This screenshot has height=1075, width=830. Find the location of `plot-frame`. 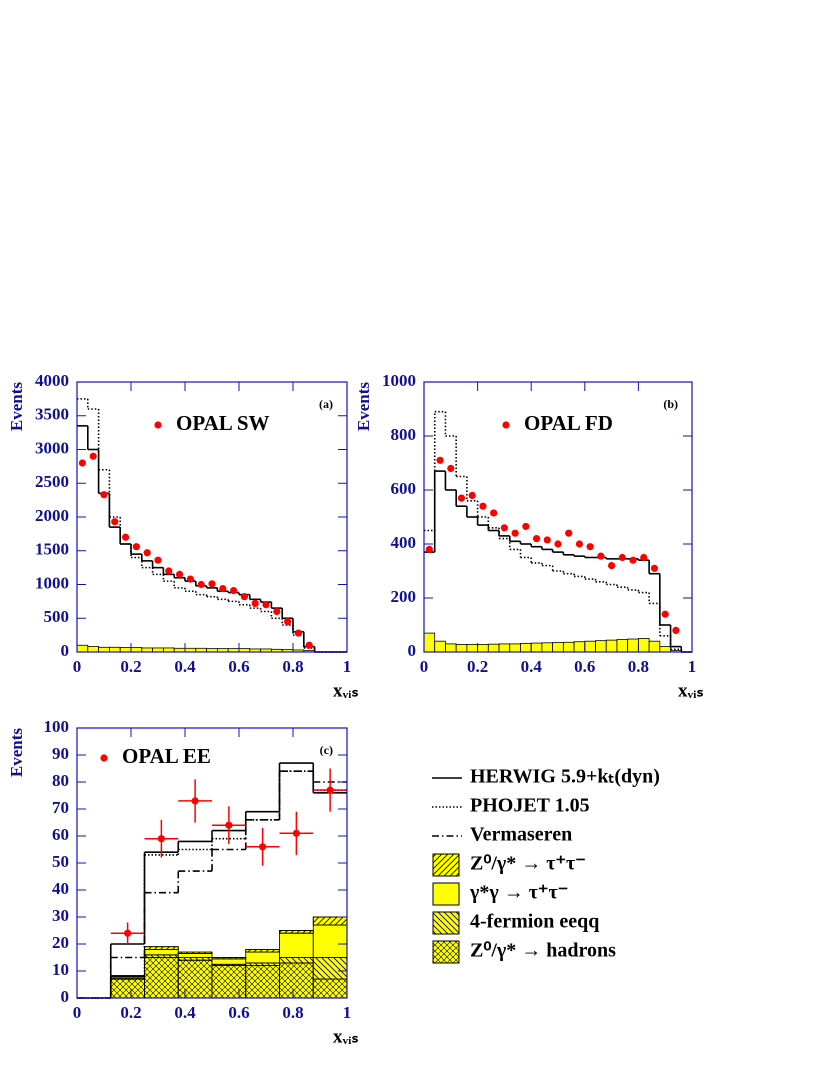

plot-frame is located at coordinates (558, 517).